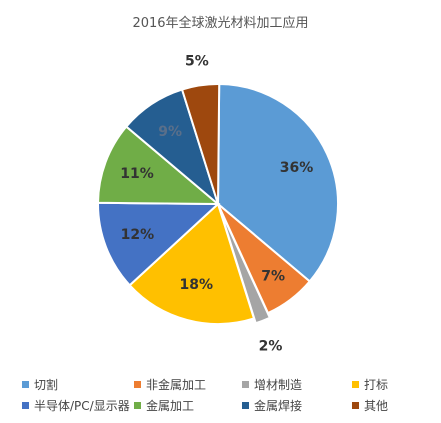 This screenshot has width=441, height=423. I want to click on legend-label: 增材制造, so click(278, 385).